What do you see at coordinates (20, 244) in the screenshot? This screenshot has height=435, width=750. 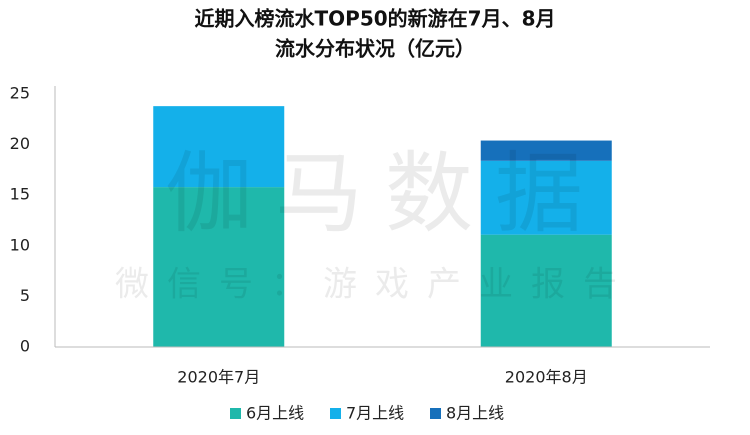 I see `y-tick-label: 10` at bounding box center [20, 244].